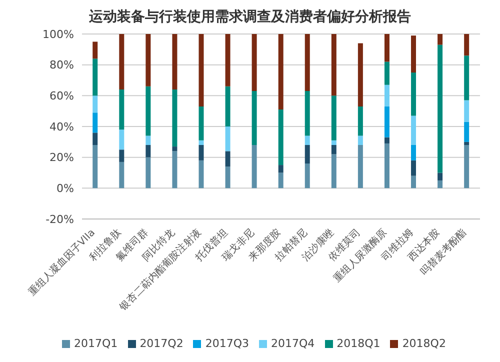 This screenshot has height=362, width=500. I want to click on chart-title: 运动装备与行装使用需求调查及消费者偏好分析报告, so click(250, 17).